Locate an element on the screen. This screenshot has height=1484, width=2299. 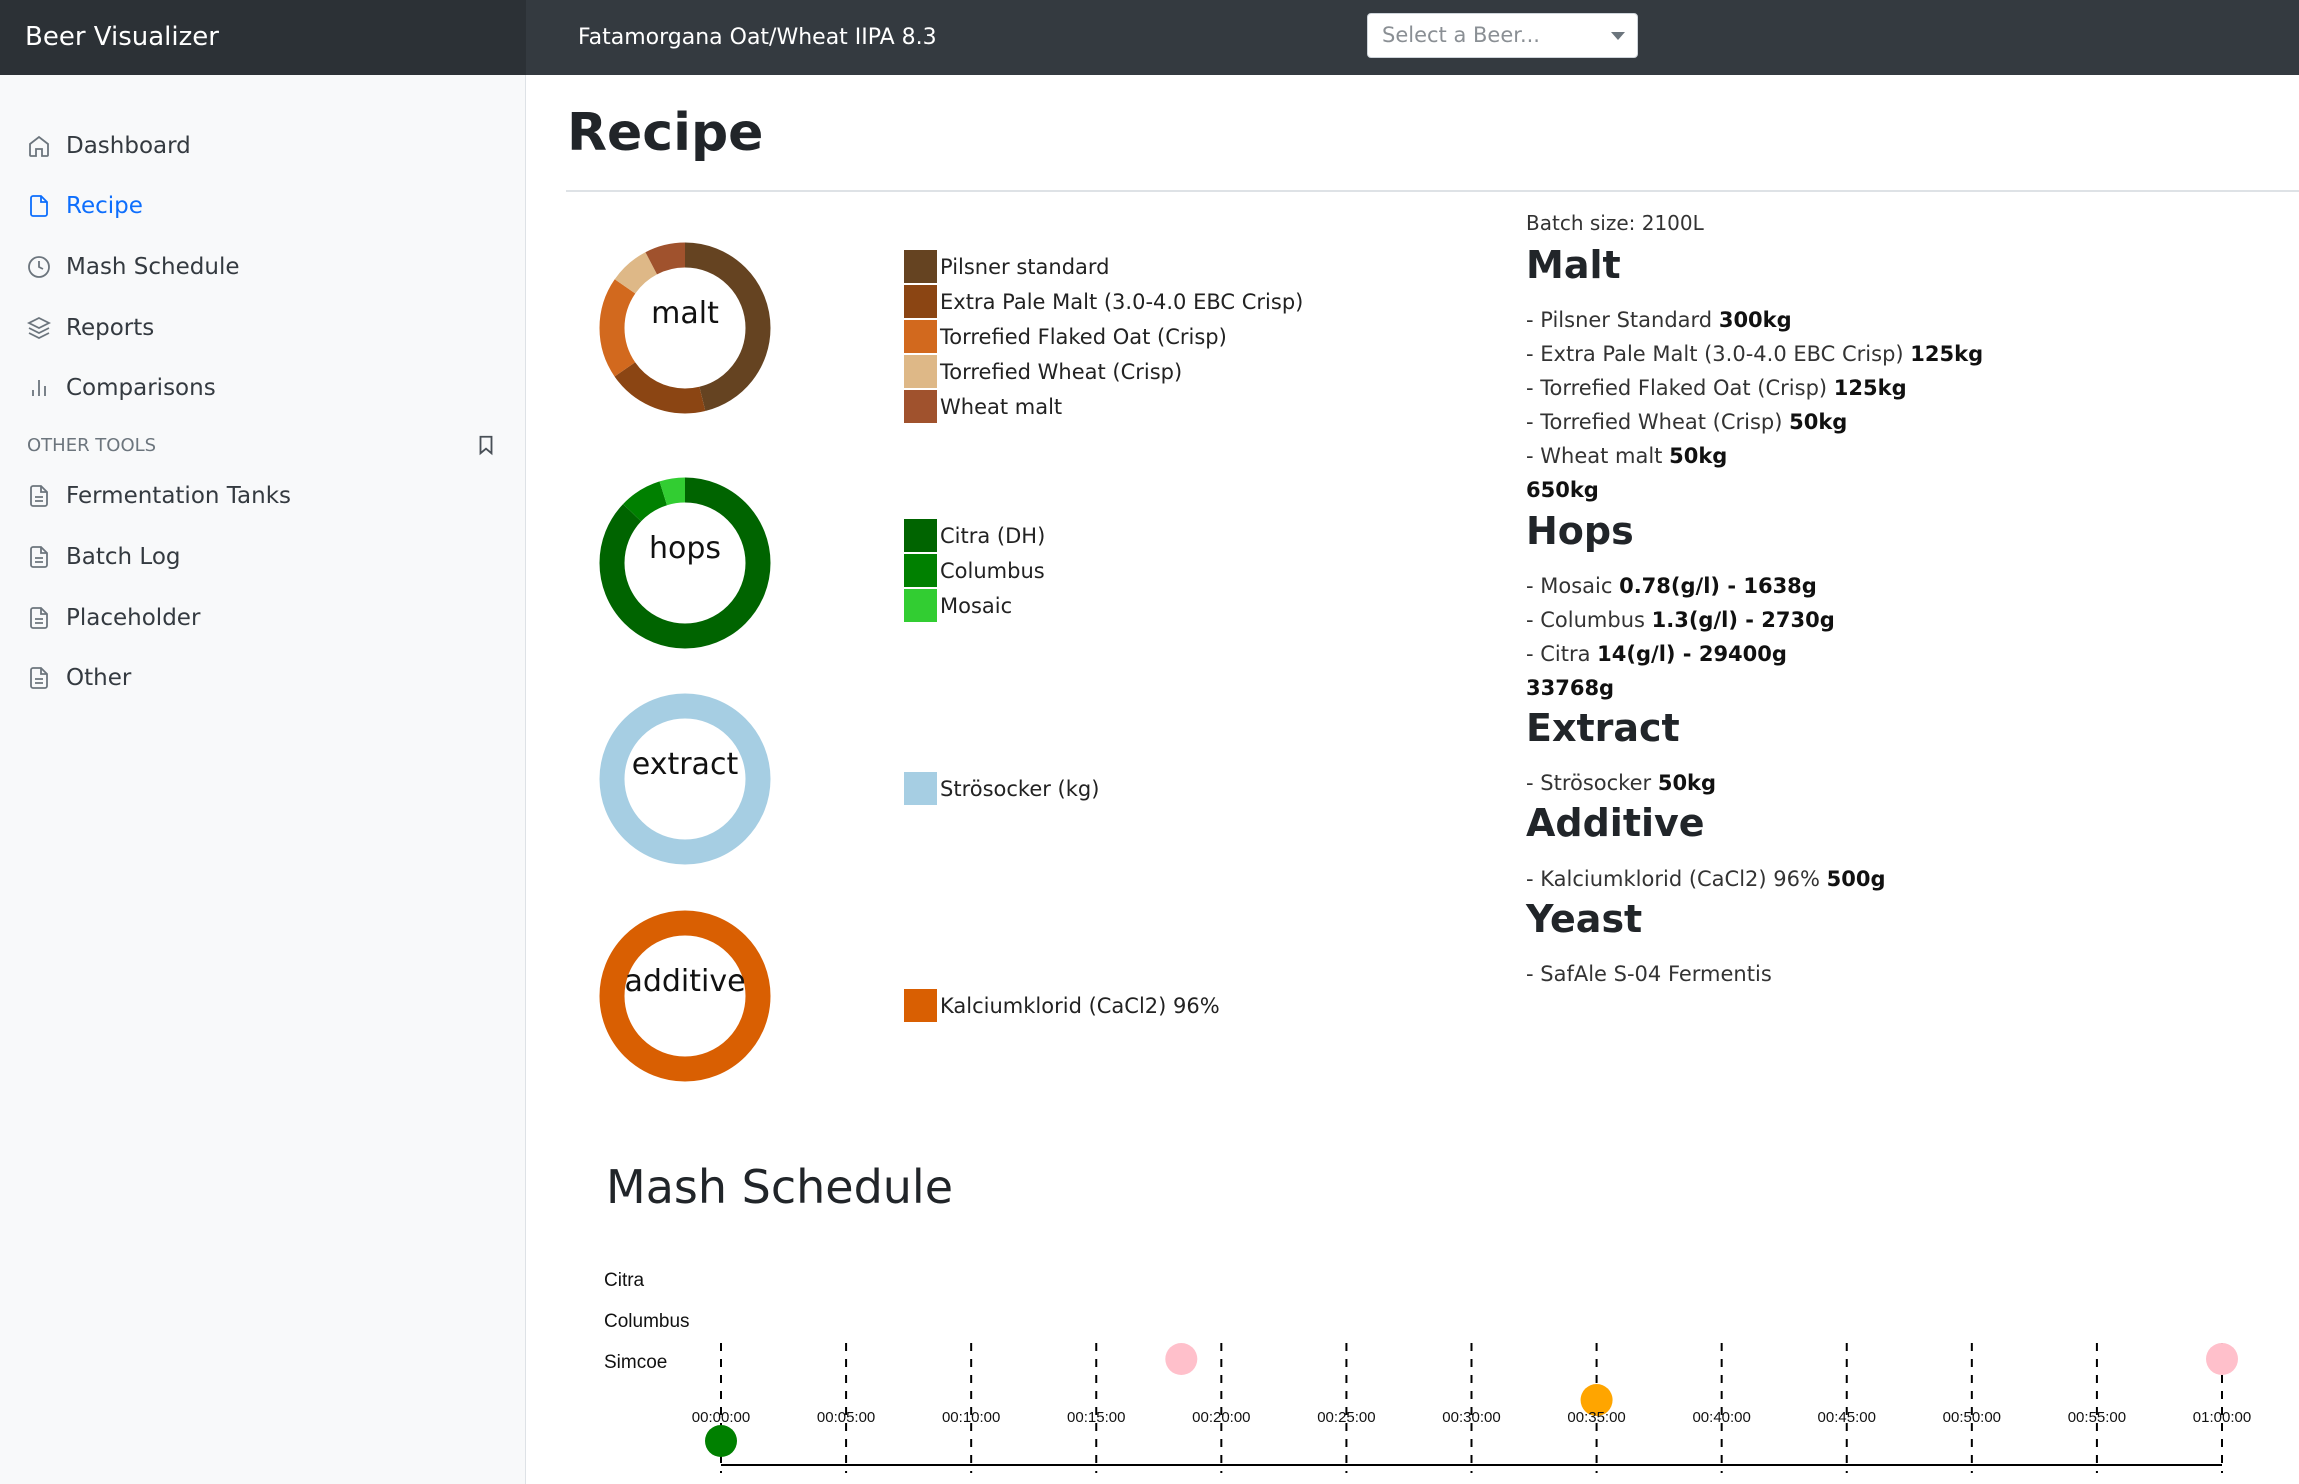
extract-donut-label: extract is located at coordinates (685, 764).